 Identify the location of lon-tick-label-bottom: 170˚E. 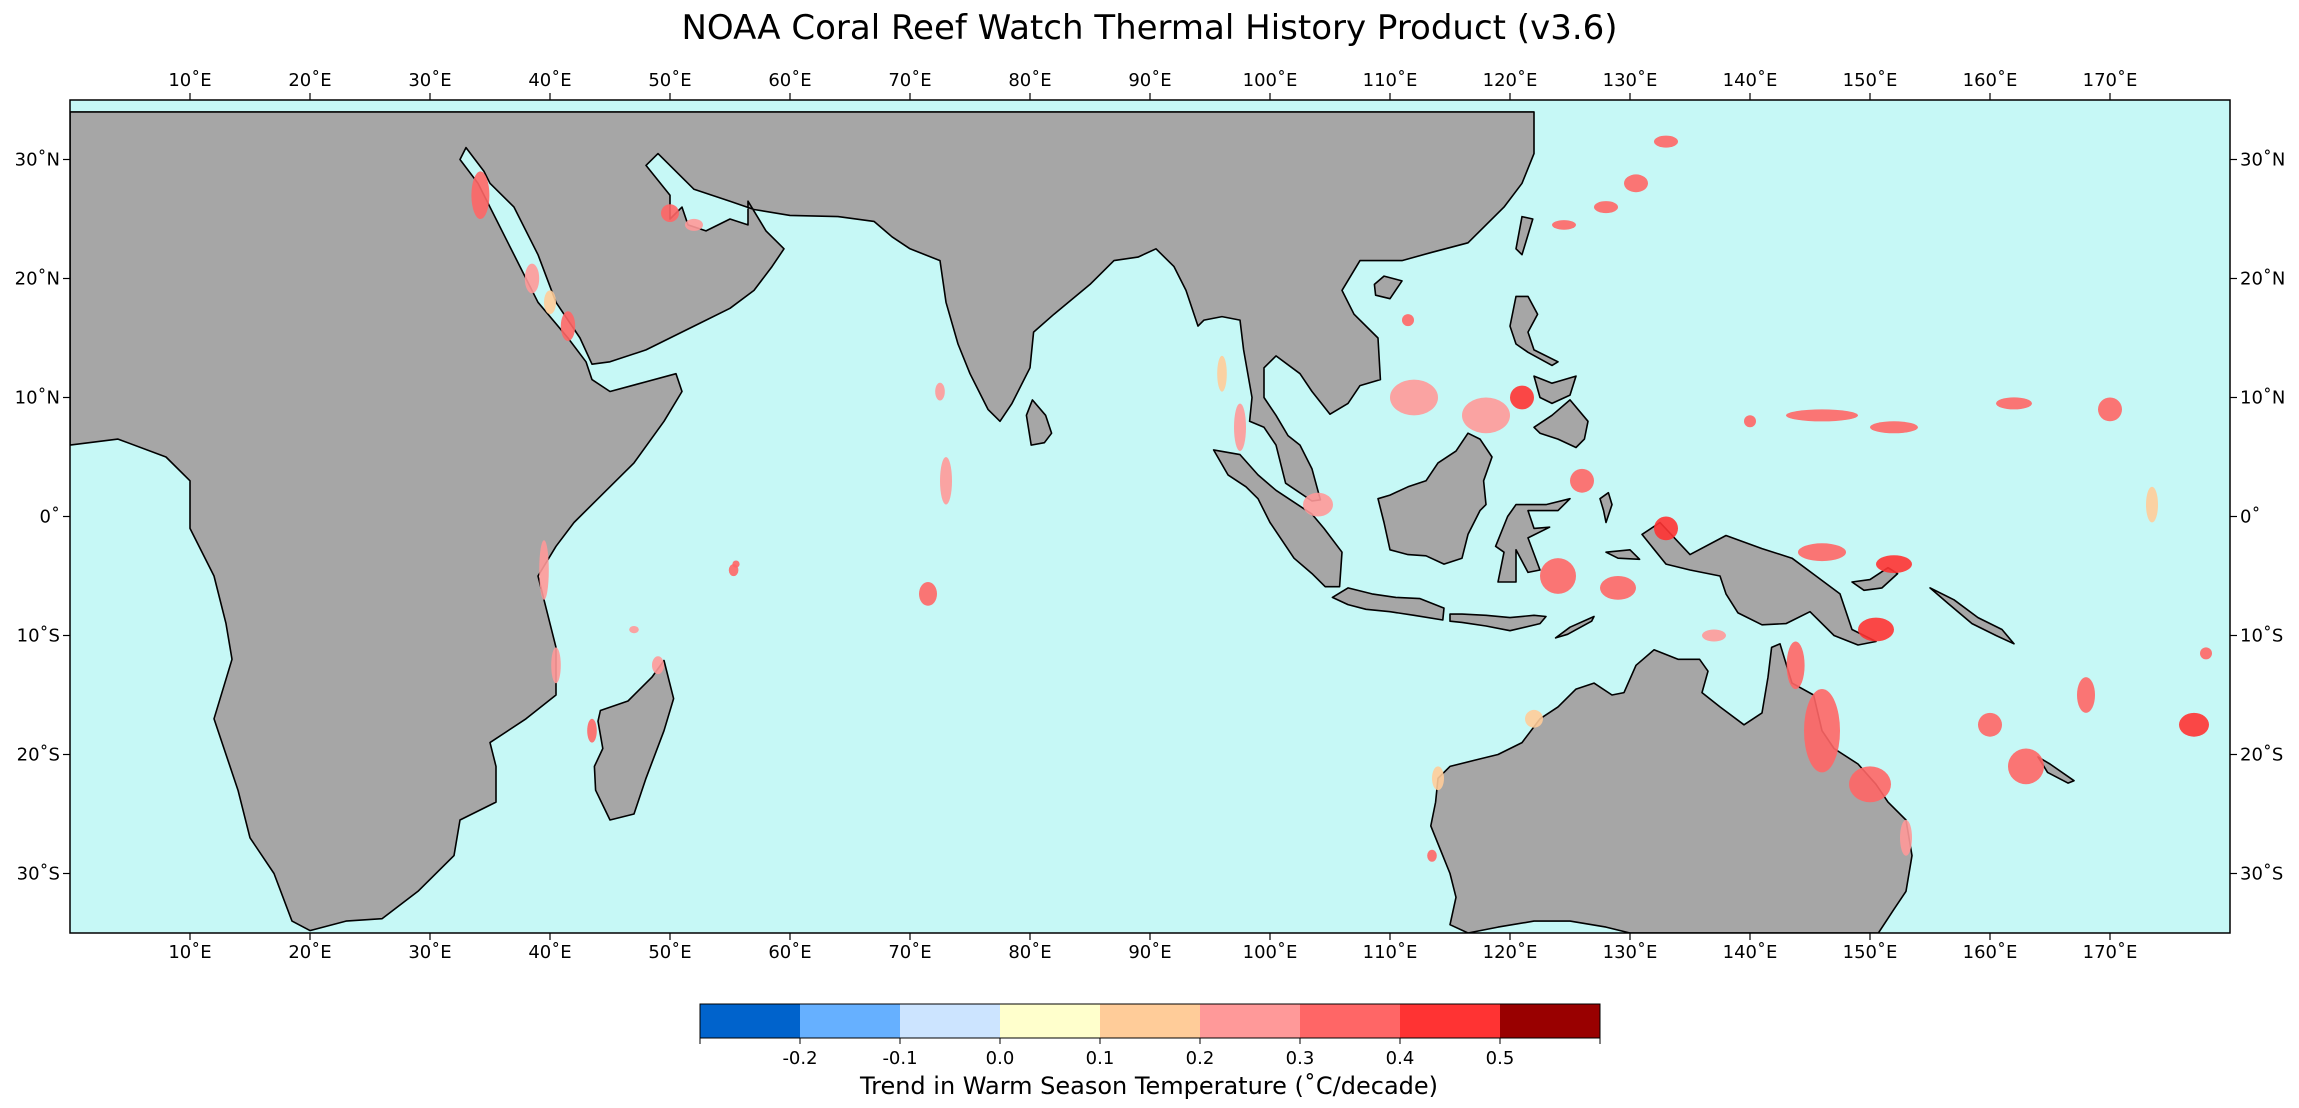
(2110, 952).